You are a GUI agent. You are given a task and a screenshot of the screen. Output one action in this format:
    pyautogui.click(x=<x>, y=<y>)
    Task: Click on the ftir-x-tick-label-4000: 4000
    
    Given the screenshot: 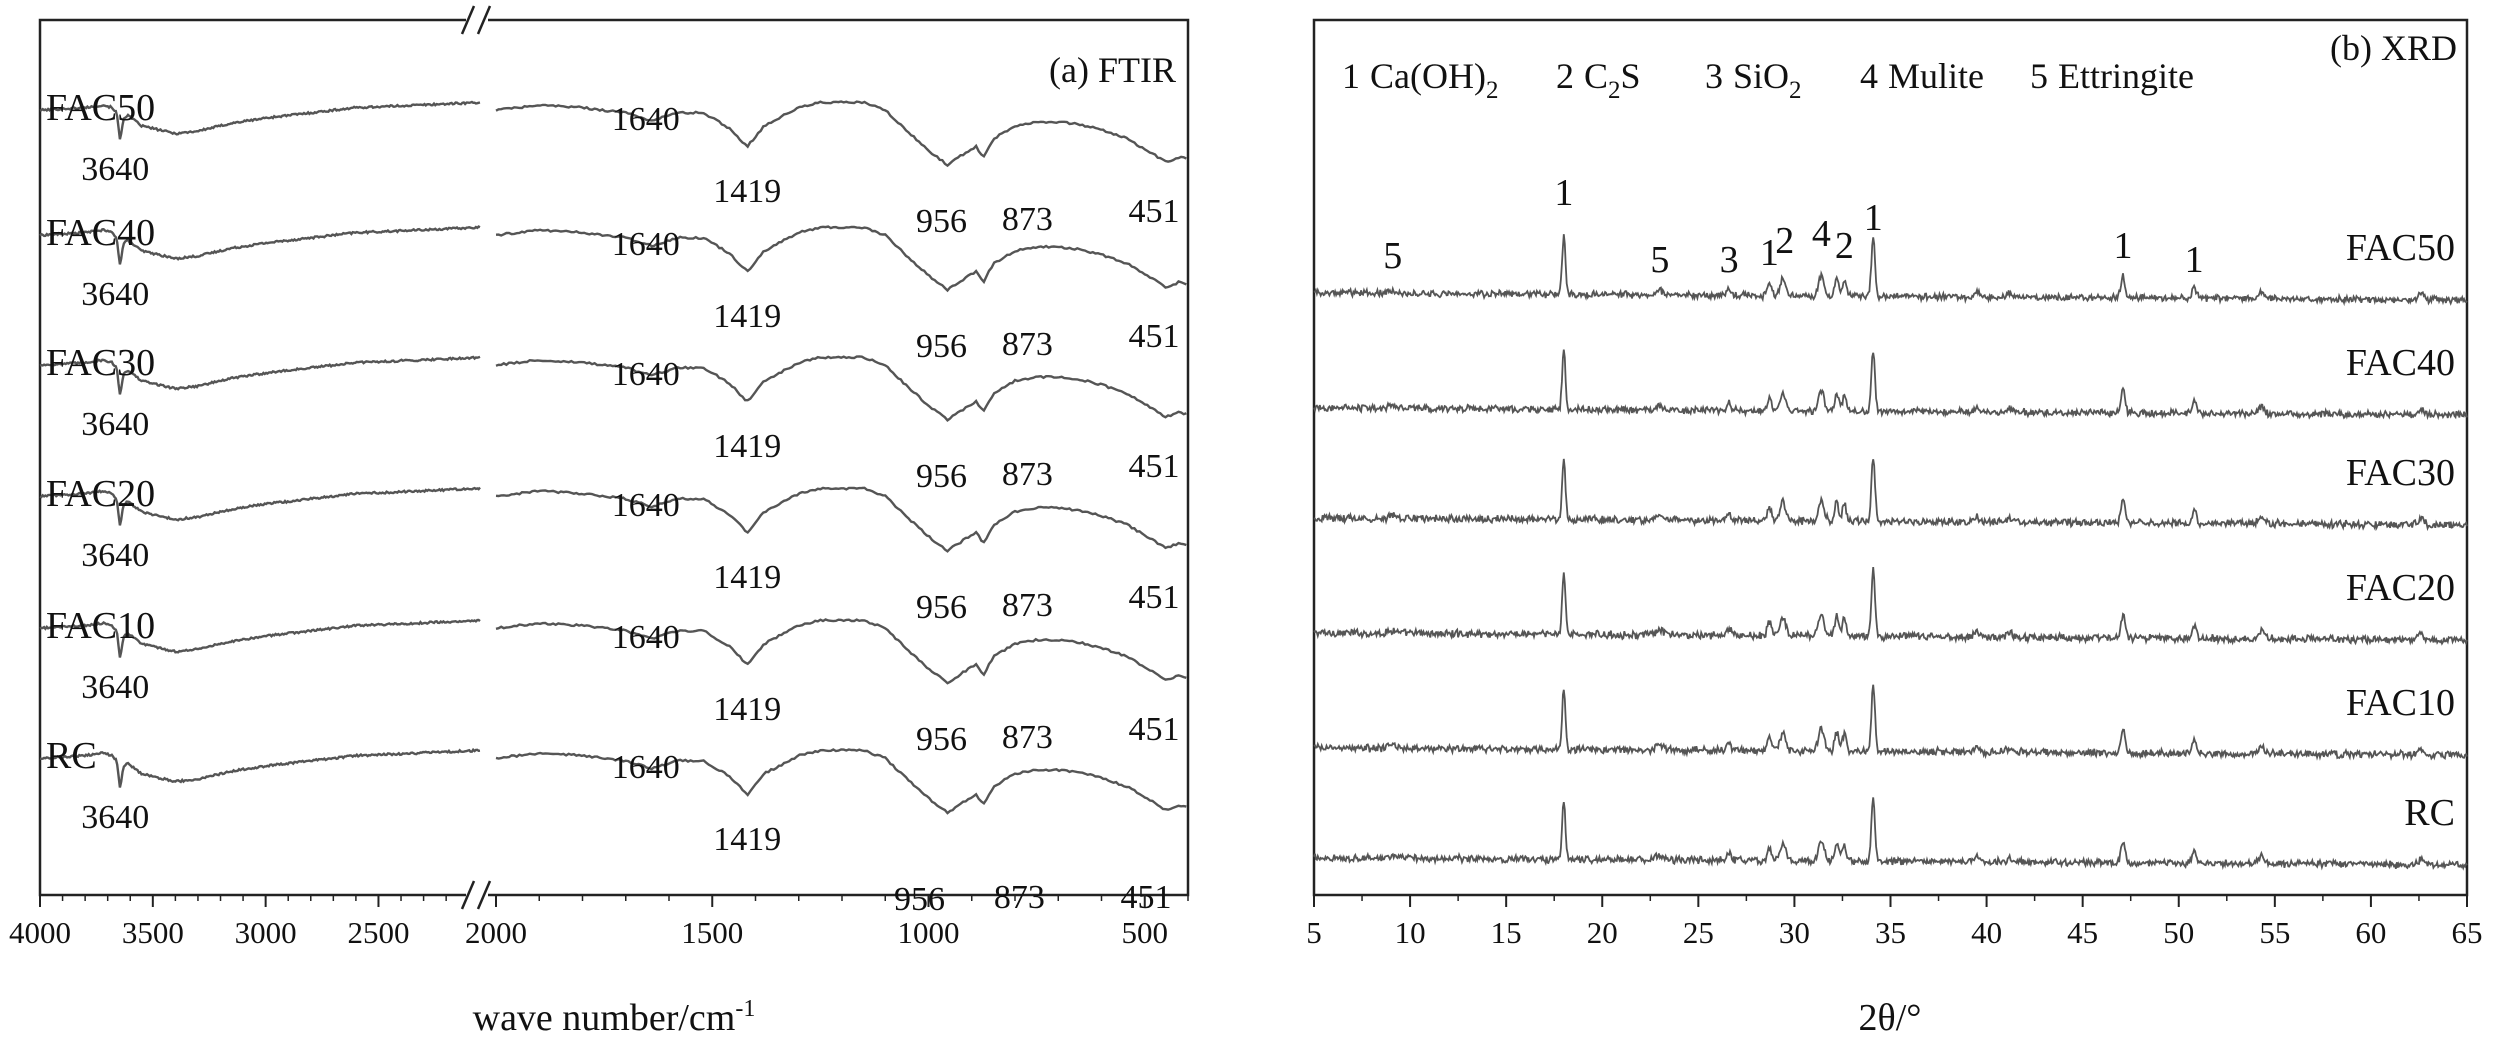 What is the action you would take?
    pyautogui.click(x=40, y=932)
    